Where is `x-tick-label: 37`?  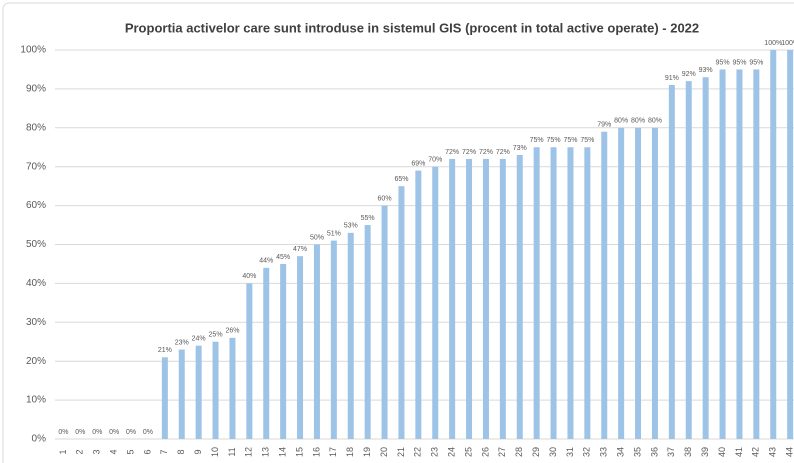
x-tick-label: 37 is located at coordinates (671, 452).